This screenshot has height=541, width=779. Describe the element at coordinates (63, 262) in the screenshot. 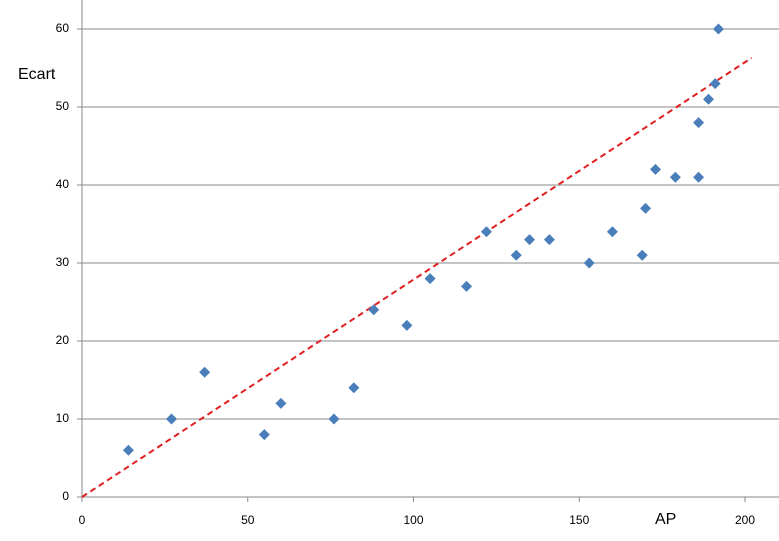

I see `y-tick-label: 30` at that location.